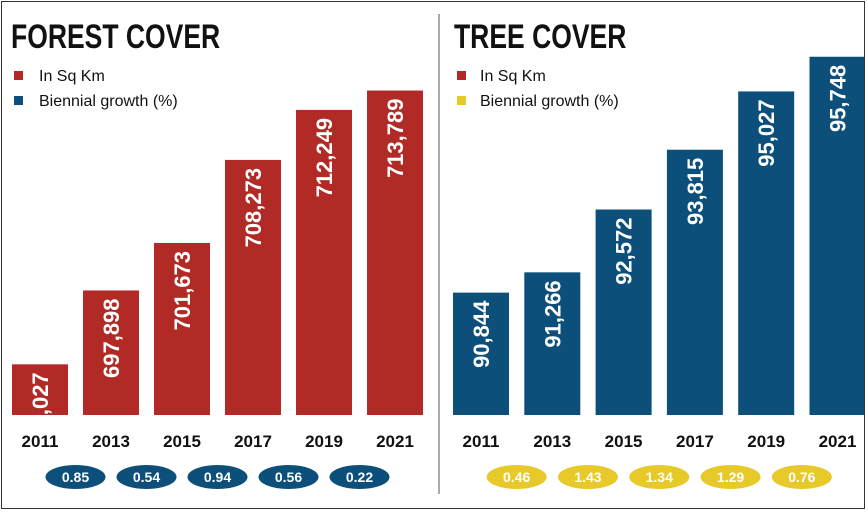 Image resolution: width=868 pixels, height=513 pixels. Describe the element at coordinates (324, 158) in the screenshot. I see `forest-value-label: 712,249` at that location.